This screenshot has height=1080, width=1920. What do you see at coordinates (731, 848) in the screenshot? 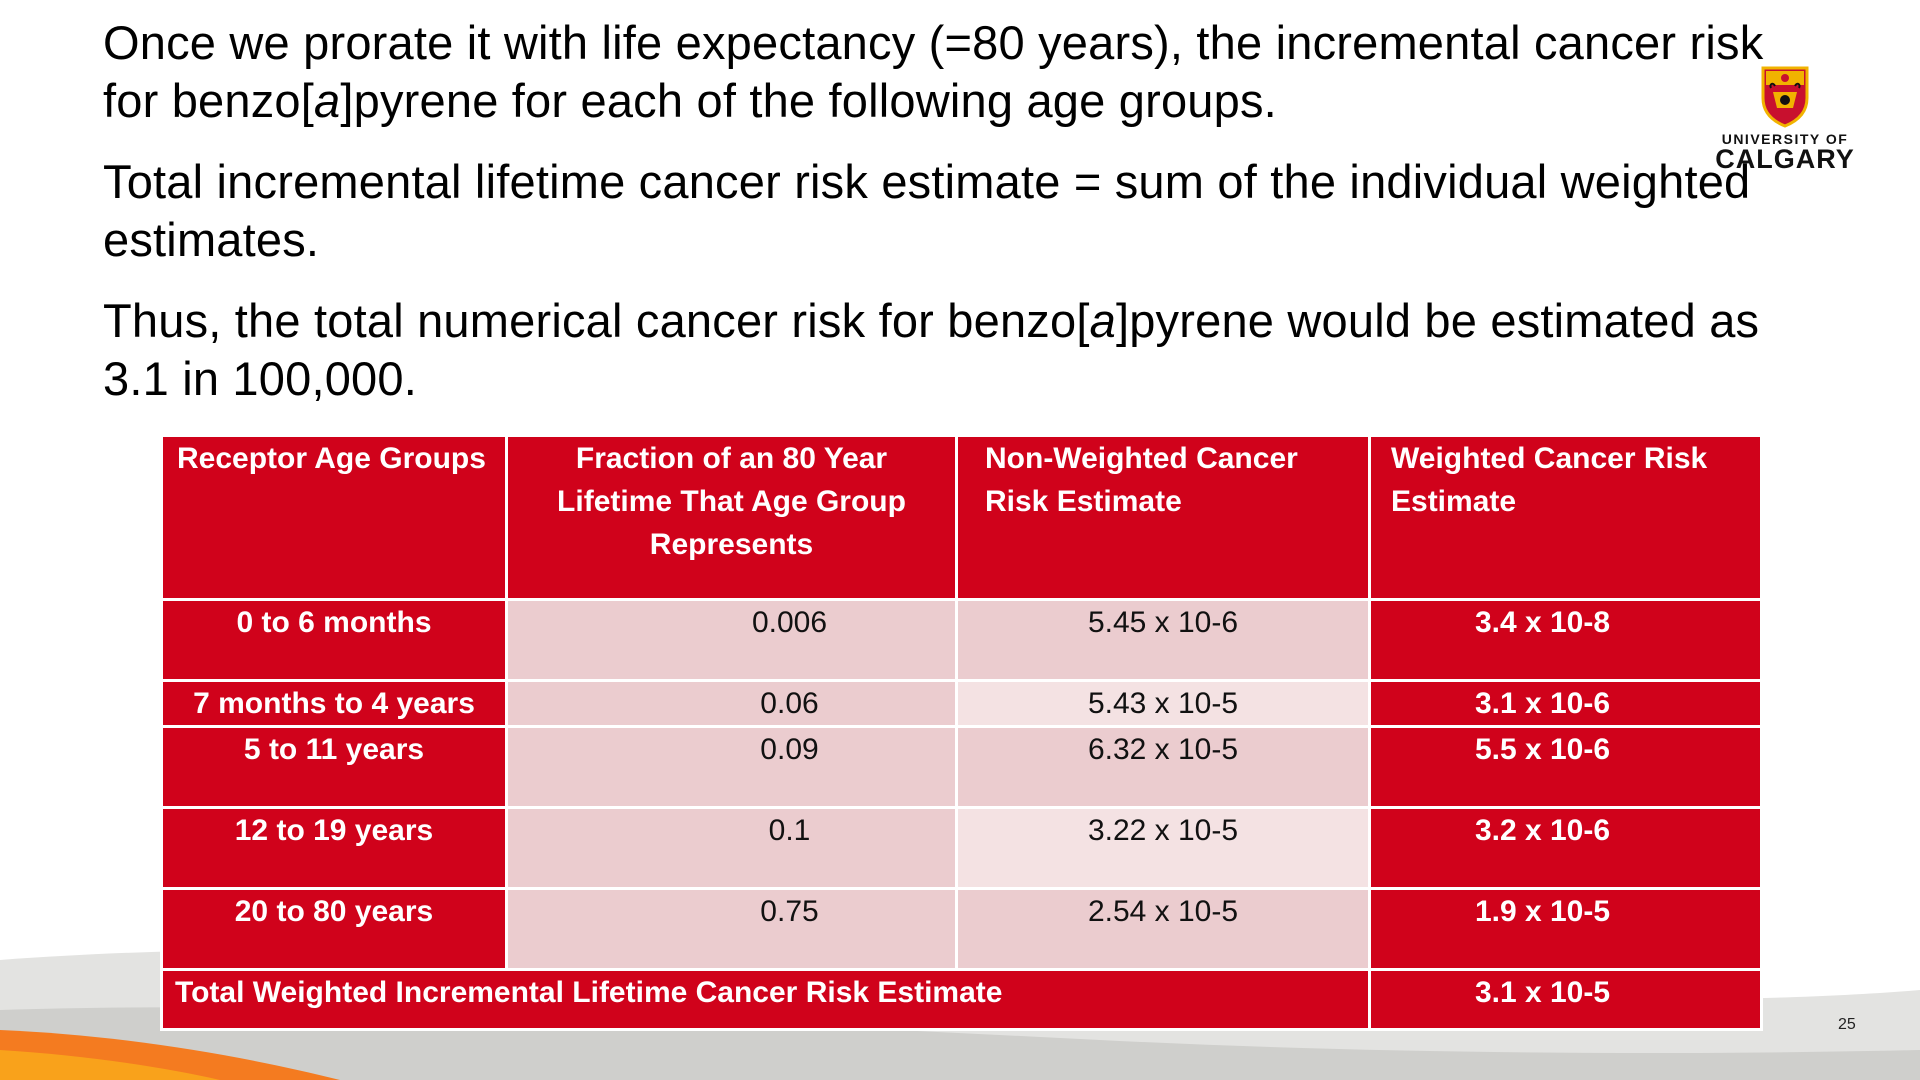
I see `cell-fraction: 0.1` at bounding box center [731, 848].